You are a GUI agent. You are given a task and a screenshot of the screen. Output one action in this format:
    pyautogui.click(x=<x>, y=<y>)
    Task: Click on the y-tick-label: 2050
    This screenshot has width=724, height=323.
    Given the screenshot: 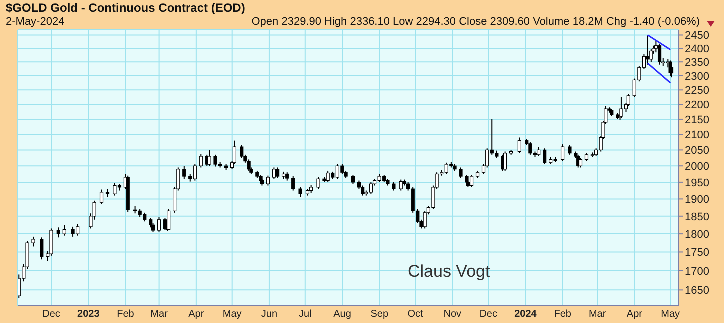 What is the action you would take?
    pyautogui.click(x=697, y=151)
    